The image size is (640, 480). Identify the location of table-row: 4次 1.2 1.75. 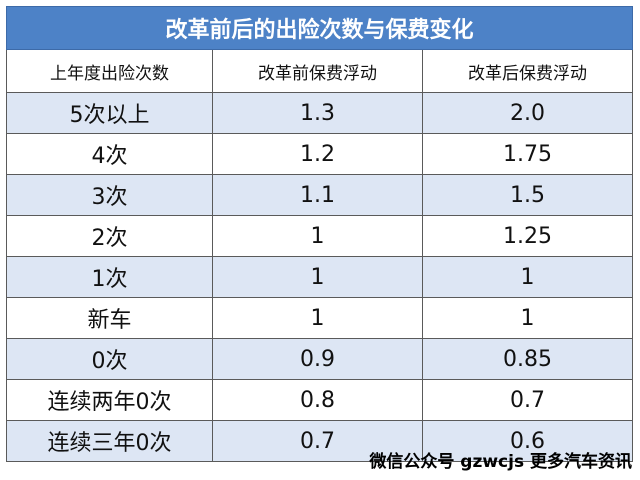
(320, 154).